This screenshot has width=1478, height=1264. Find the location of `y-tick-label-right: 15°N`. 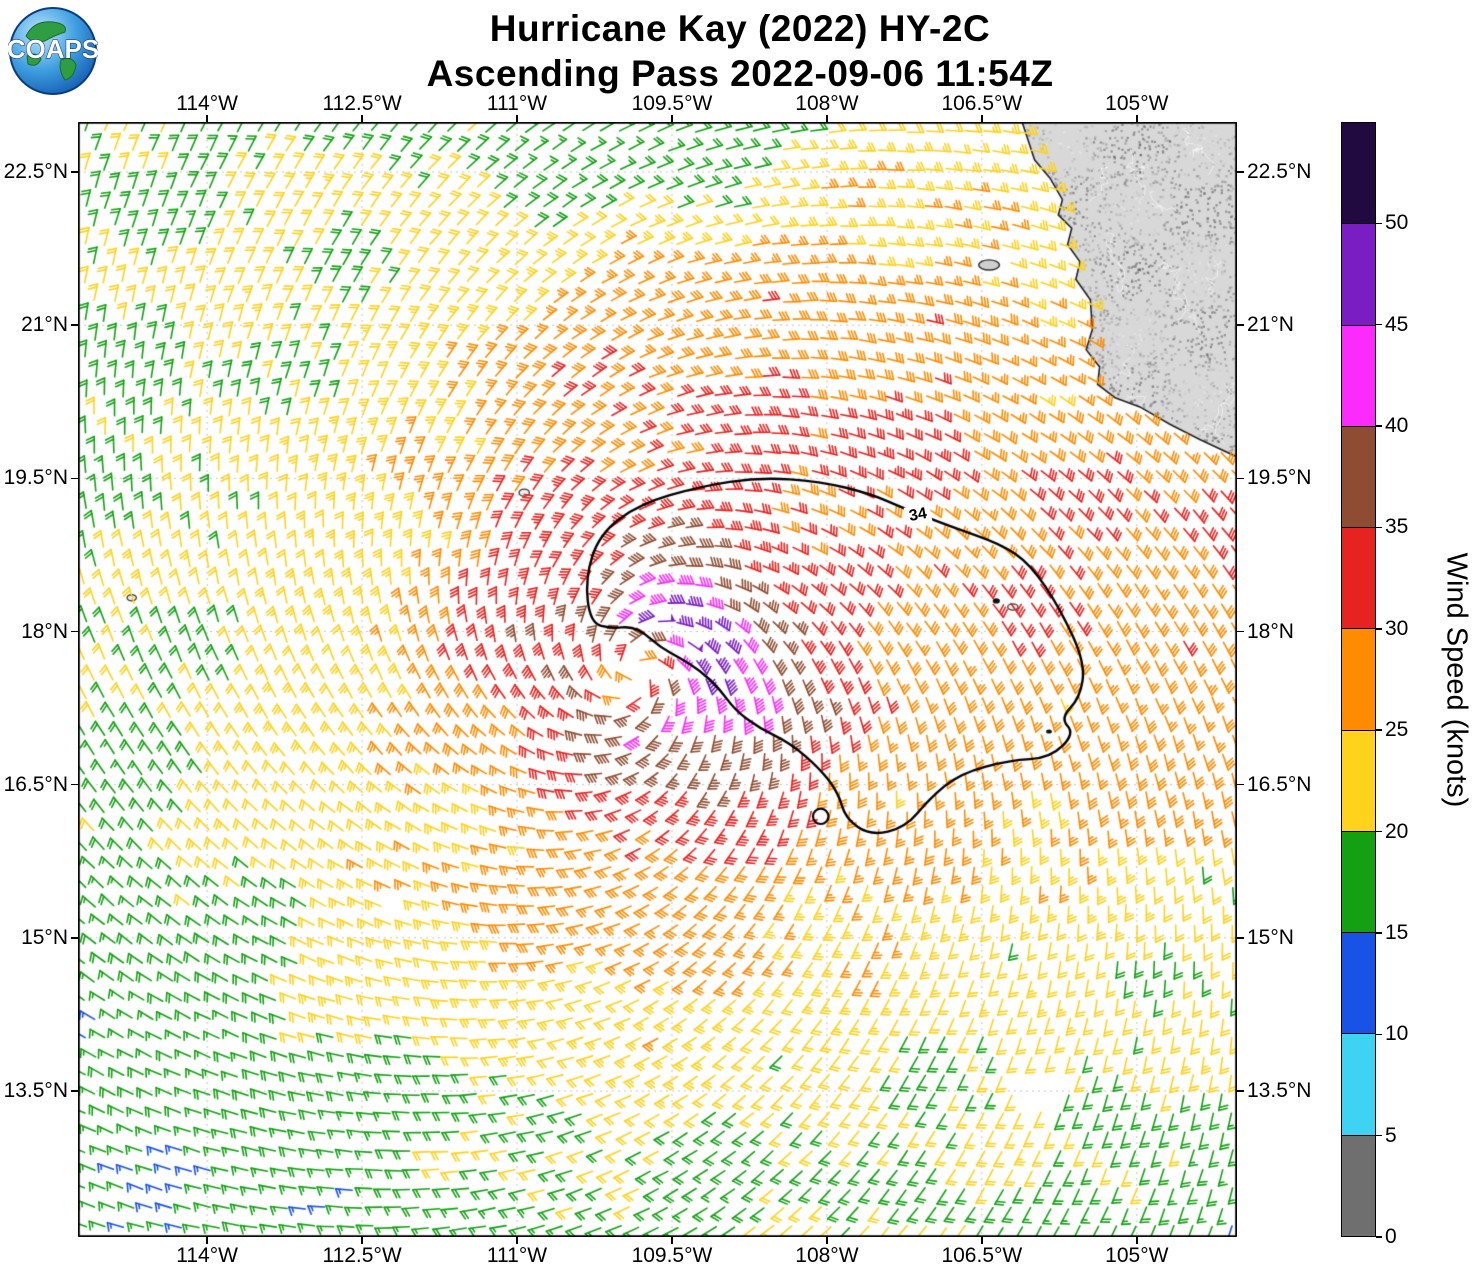

y-tick-label-right: 15°N is located at coordinates (1270, 937).